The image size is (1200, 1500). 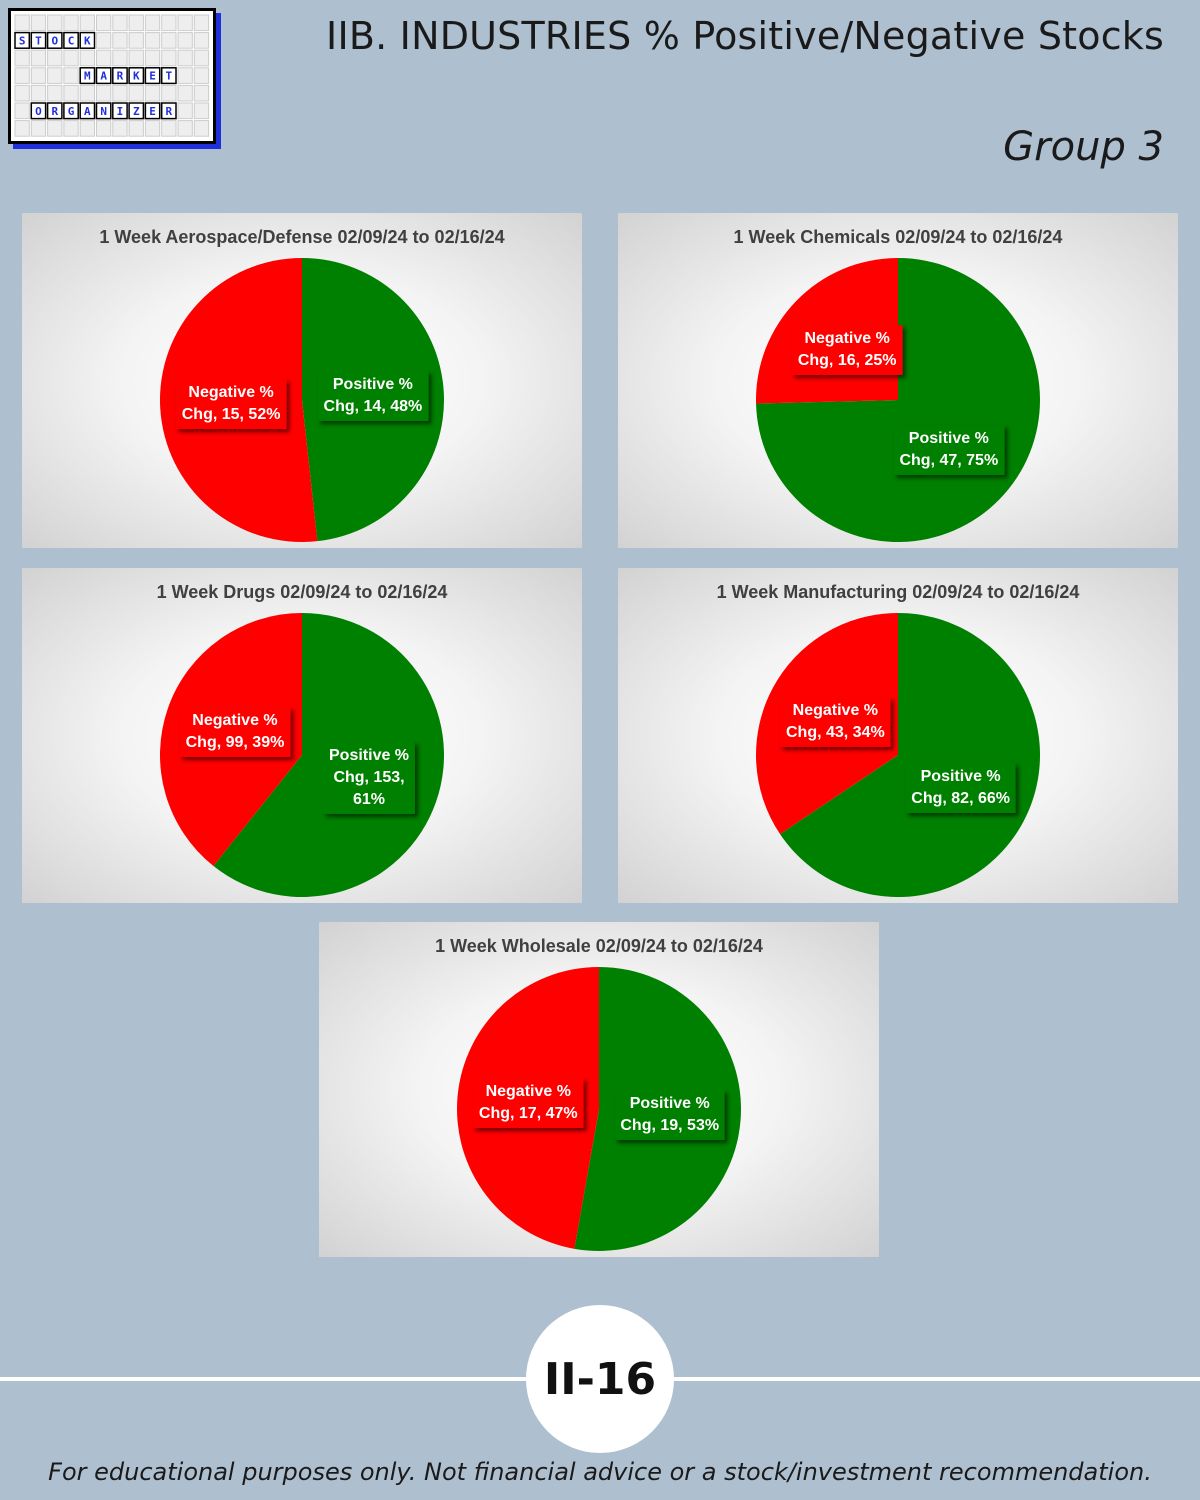 I want to click on page-number: II-16, so click(x=600, y=1379).